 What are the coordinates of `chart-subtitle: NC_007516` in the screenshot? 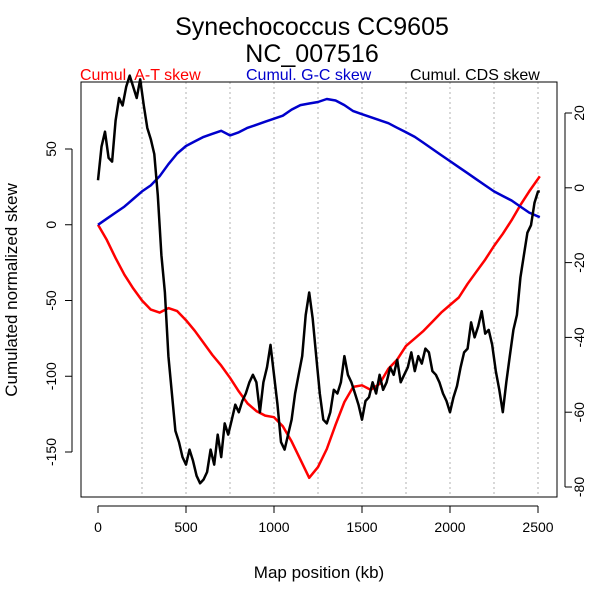 It's located at (311, 54).